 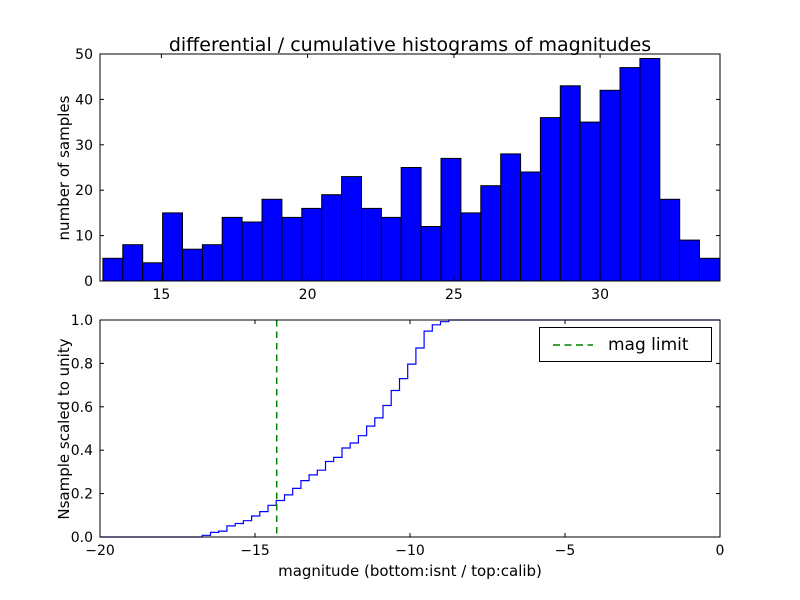 I want to click on x-tick-label: 0, so click(x=720, y=551).